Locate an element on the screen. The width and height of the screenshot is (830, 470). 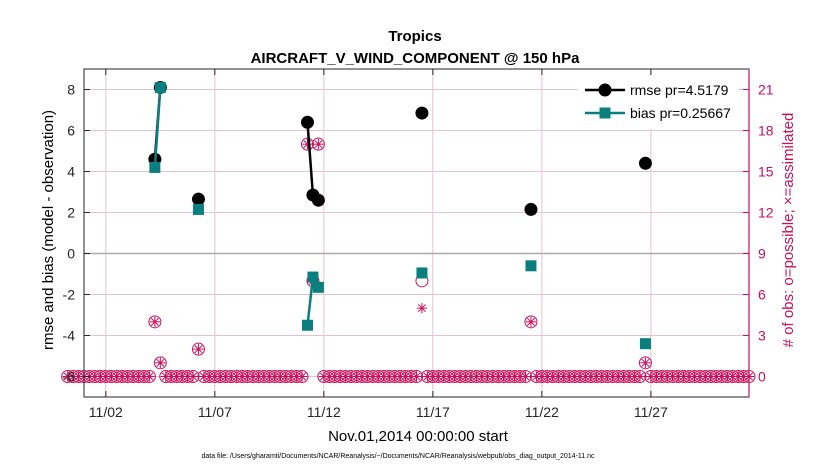
x-tick-label: 11/22 is located at coordinates (542, 412).